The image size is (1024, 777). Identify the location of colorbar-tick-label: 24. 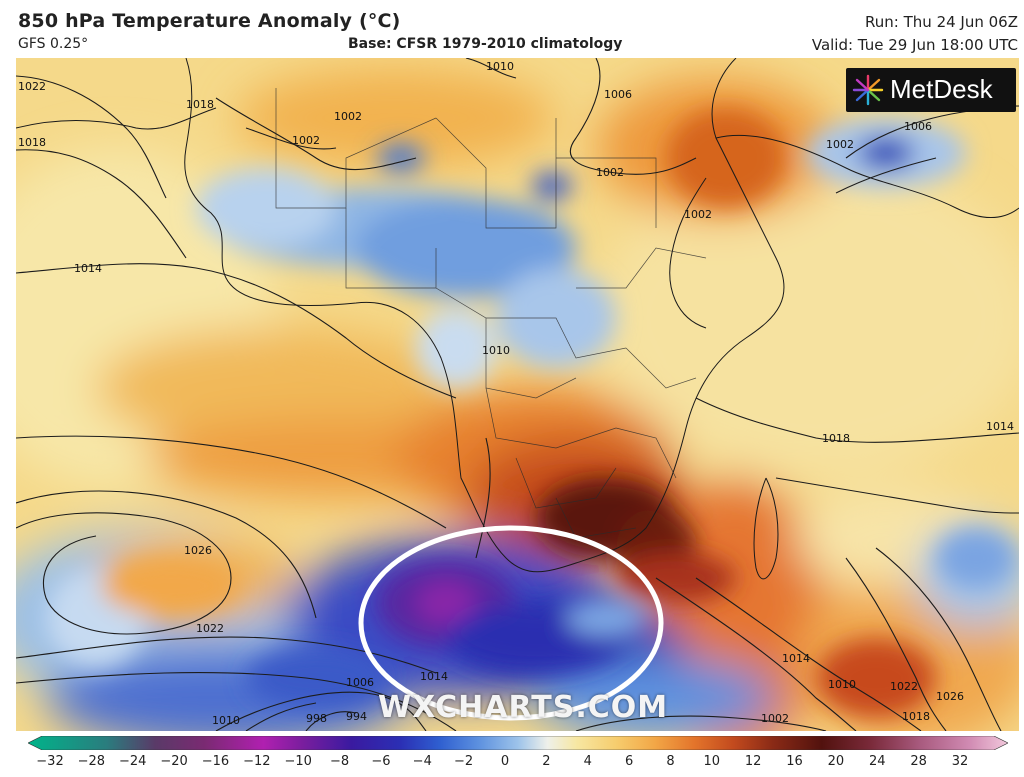
(877, 761).